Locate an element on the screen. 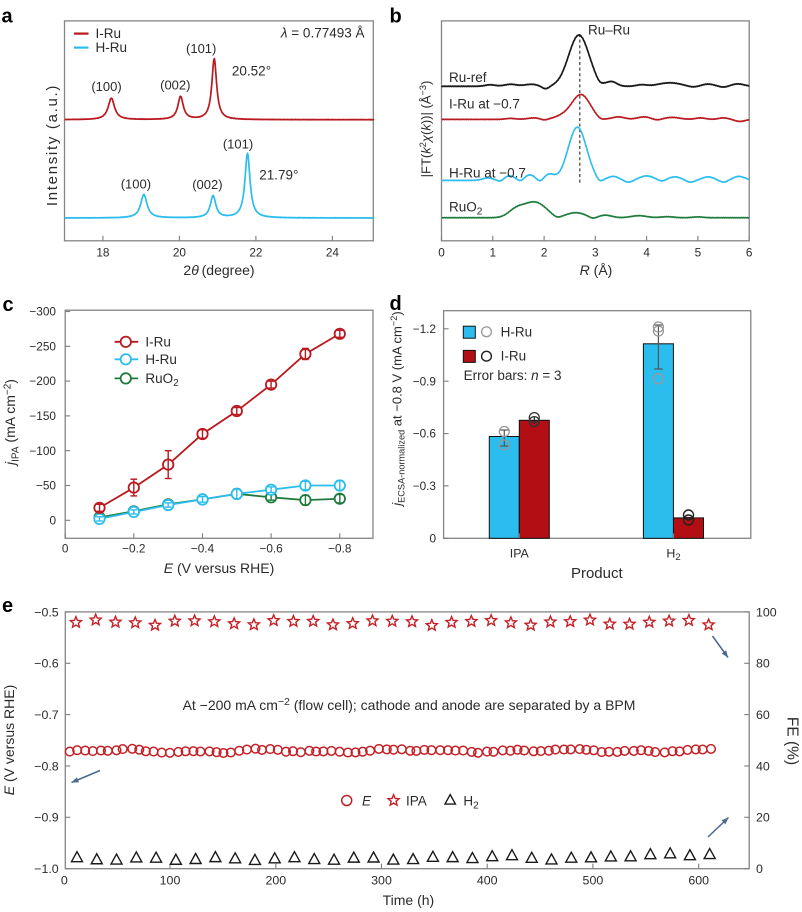 This screenshot has height=912, width=802. svg-text: E is located at coordinates (367, 801).